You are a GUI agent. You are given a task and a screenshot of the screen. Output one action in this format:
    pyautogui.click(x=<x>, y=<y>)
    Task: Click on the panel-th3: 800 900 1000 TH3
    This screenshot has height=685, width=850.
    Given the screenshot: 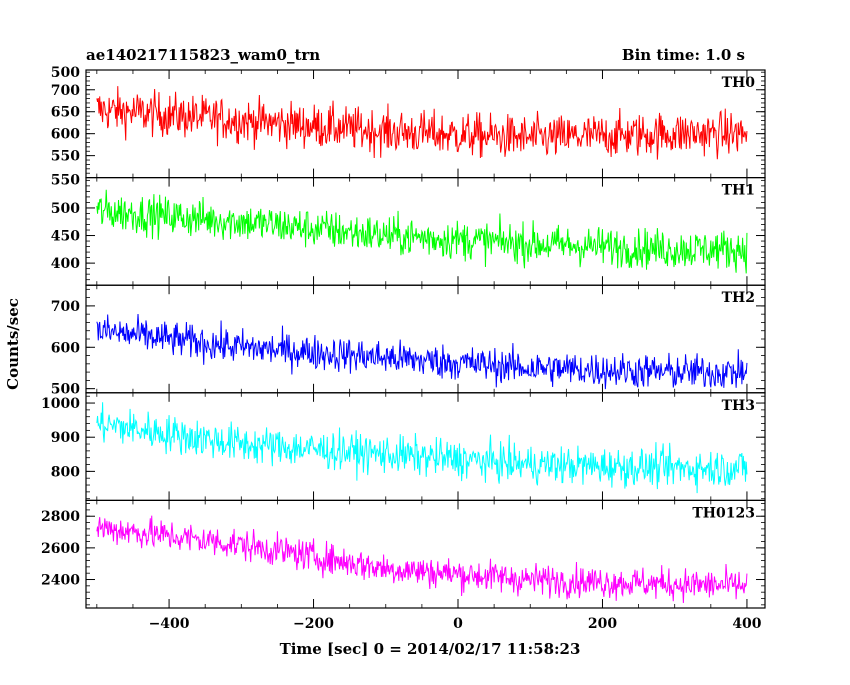 What is the action you would take?
    pyautogui.click(x=403, y=446)
    